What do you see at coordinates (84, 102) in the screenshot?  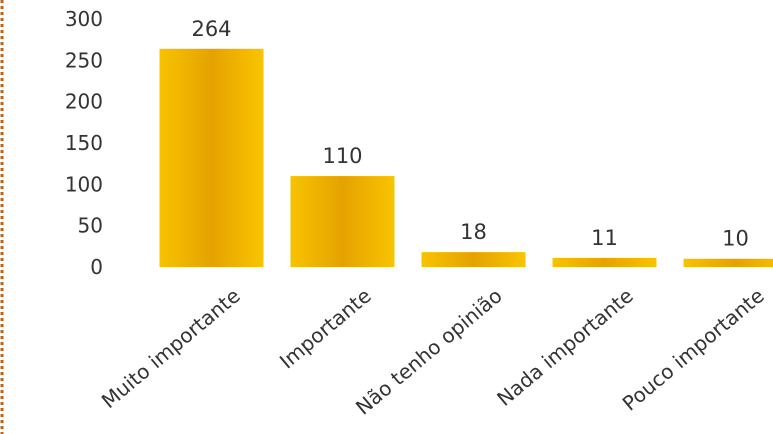 I see `y-tick-label: 200` at bounding box center [84, 102].